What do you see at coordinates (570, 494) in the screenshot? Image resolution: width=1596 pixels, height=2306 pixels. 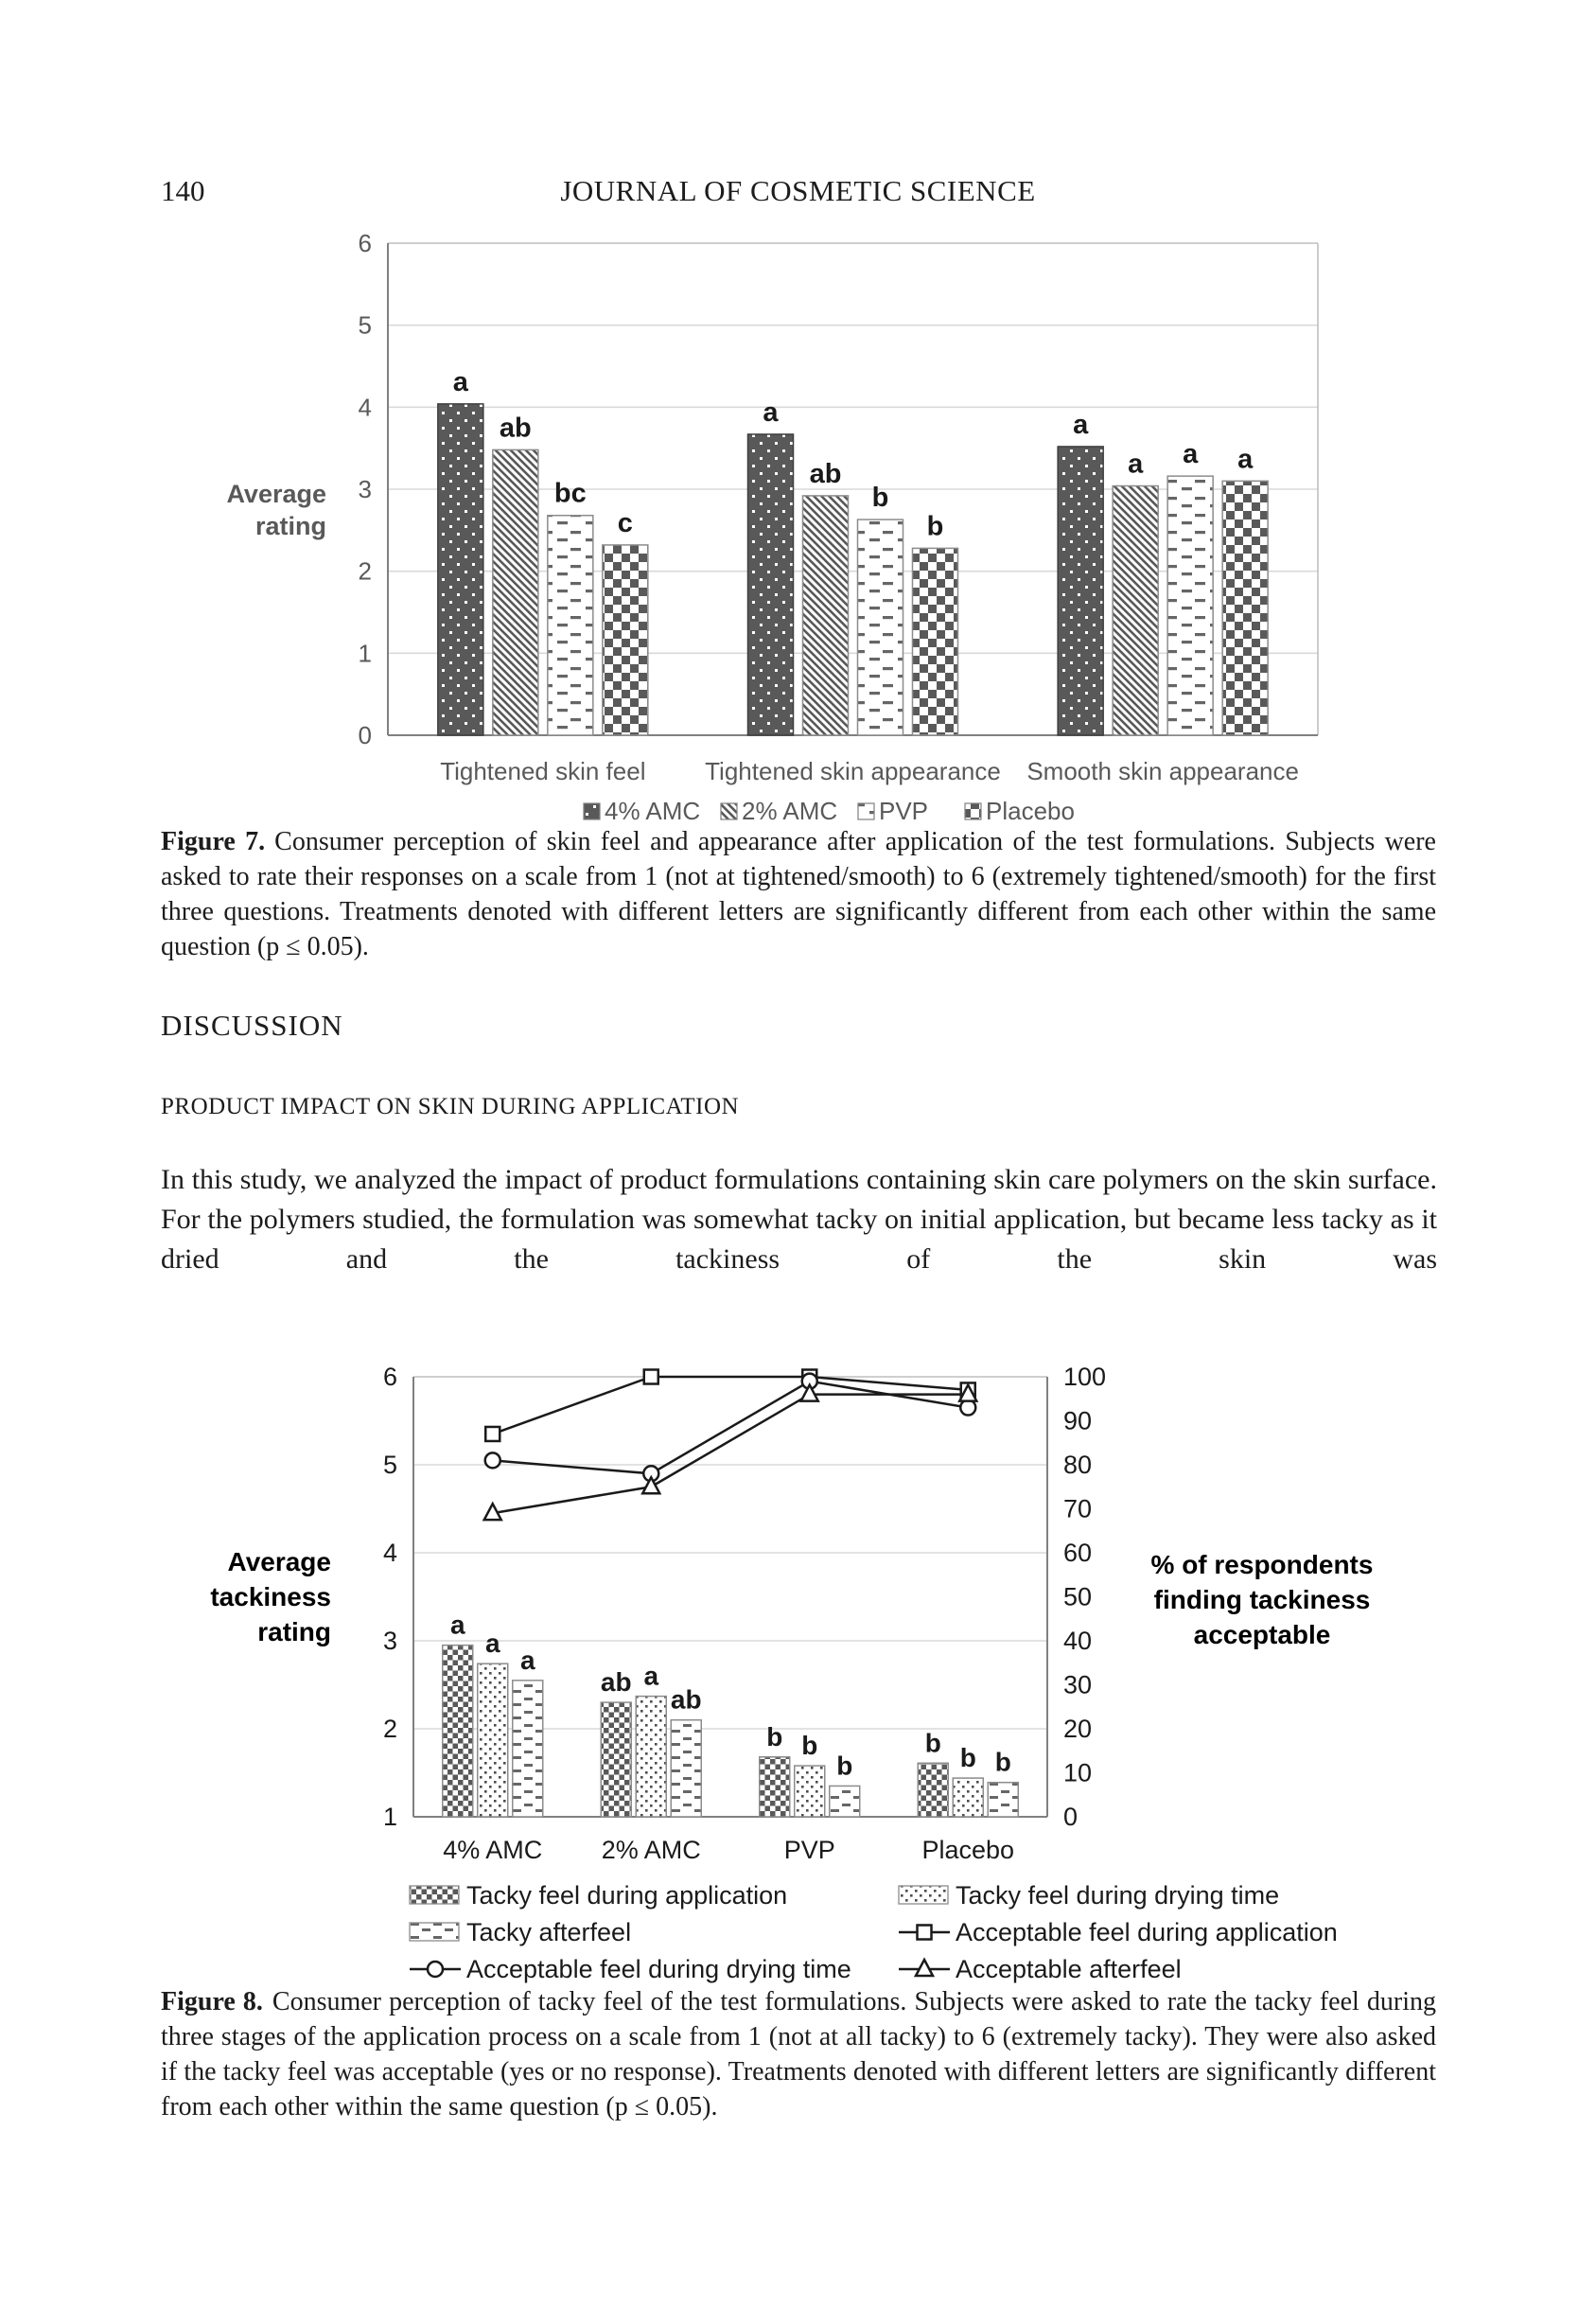 I see `significance-letter: bc` at bounding box center [570, 494].